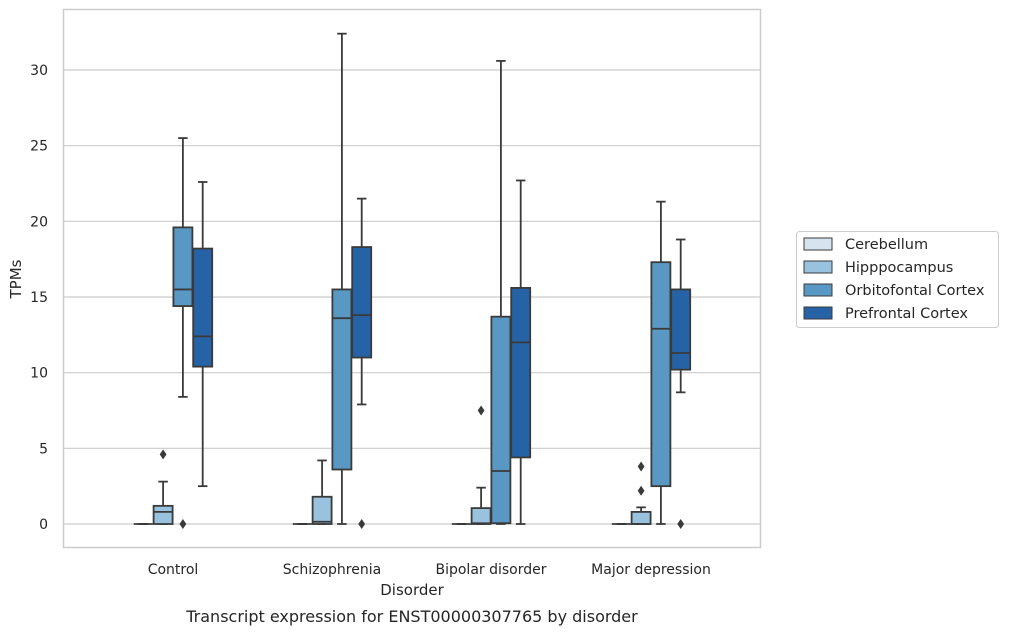 Image resolution: width=1009 pixels, height=634 pixels. I want to click on legend-label: Hipppocampus, so click(899, 268).